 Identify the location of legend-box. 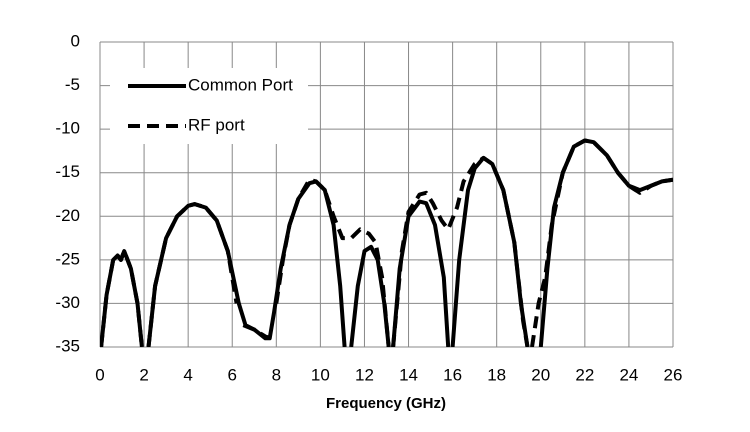
(209, 106).